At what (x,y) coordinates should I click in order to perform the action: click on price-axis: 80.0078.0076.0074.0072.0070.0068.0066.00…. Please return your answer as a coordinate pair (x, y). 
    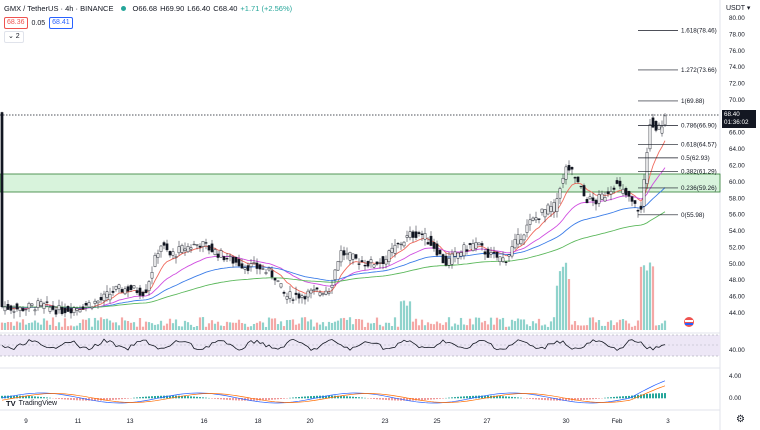
    Looking at the image, I should click on (737, 166).